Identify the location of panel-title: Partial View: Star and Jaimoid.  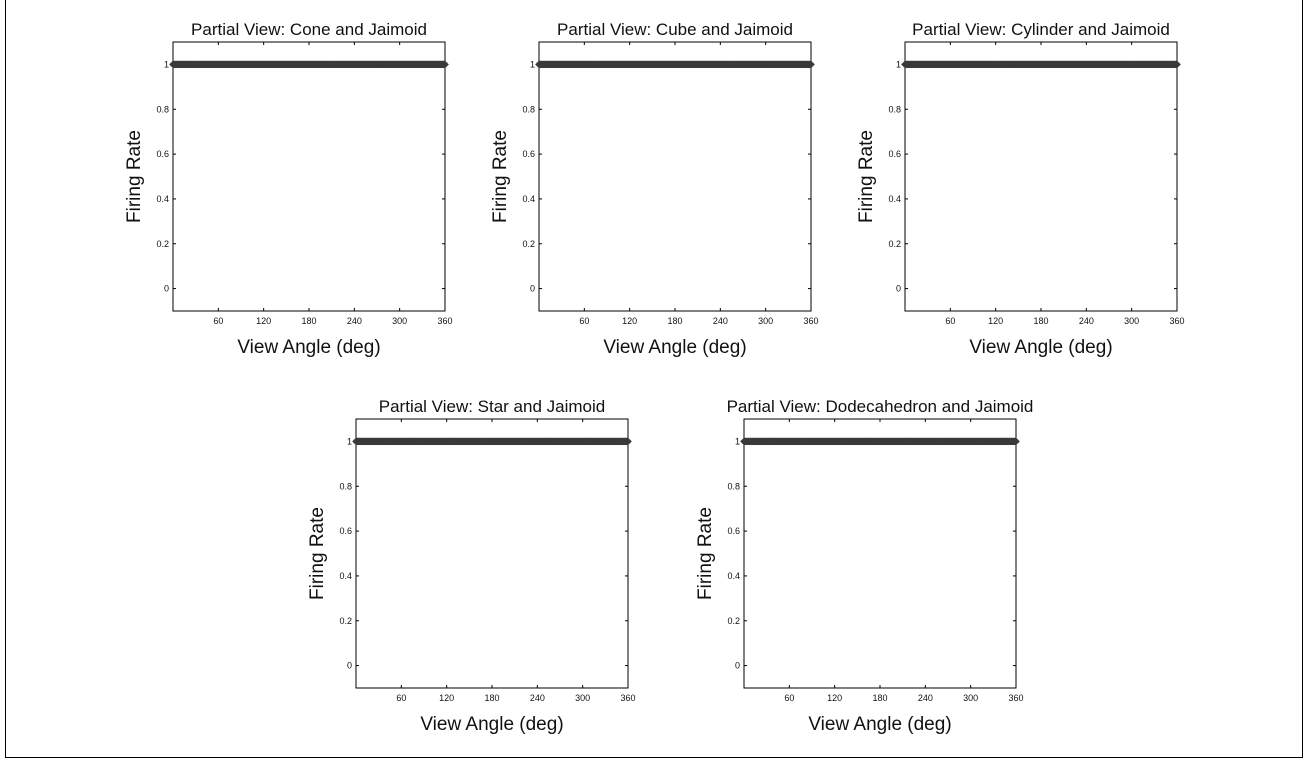
(492, 406).